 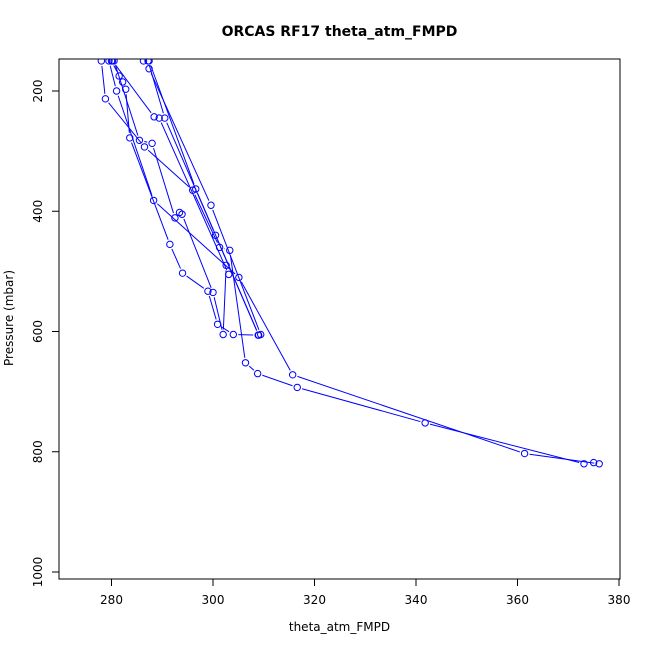 What do you see at coordinates (111, 600) in the screenshot?
I see `x-tick-label: 280` at bounding box center [111, 600].